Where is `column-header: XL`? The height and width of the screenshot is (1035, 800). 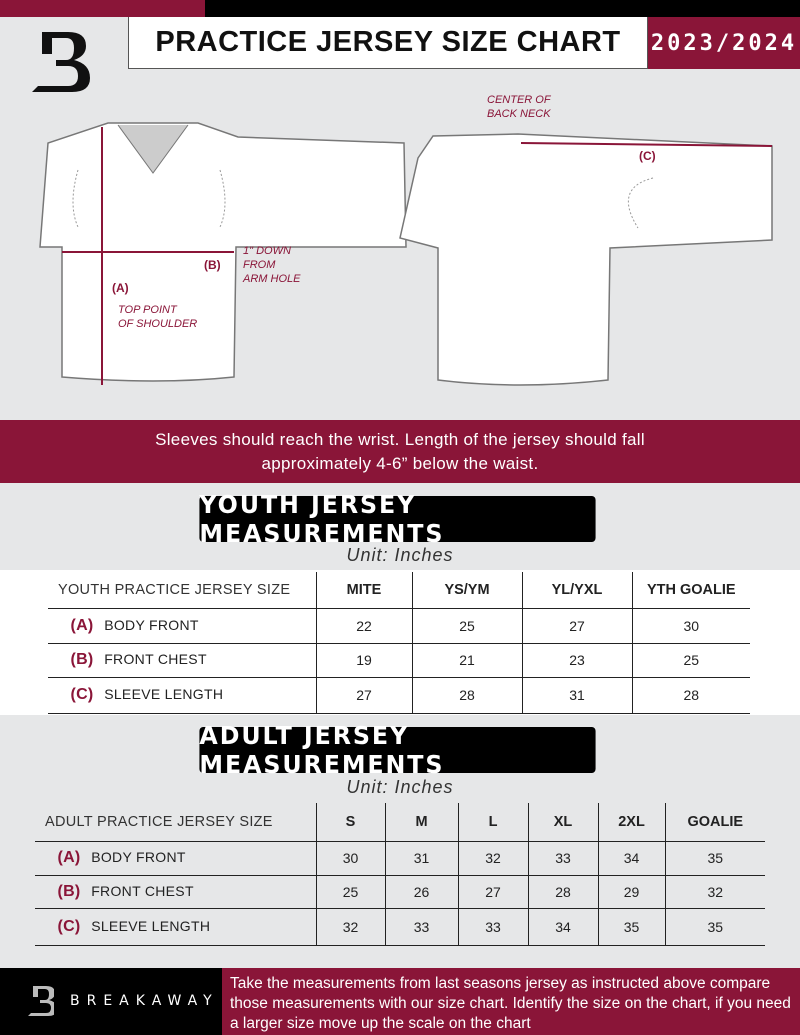
column-header: XL is located at coordinates (562, 822).